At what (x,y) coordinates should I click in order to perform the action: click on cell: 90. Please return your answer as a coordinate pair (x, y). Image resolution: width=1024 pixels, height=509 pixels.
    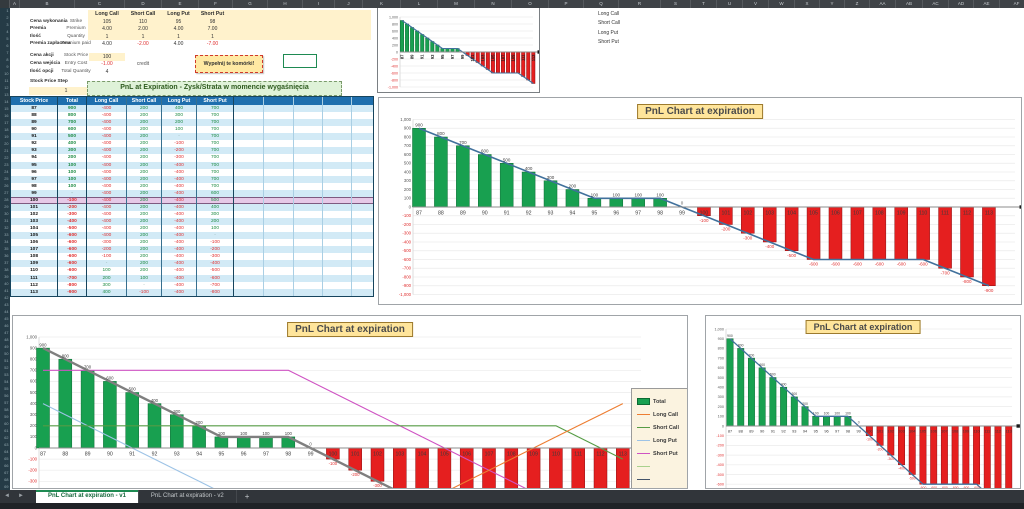
    Looking at the image, I should click on (34, 130).